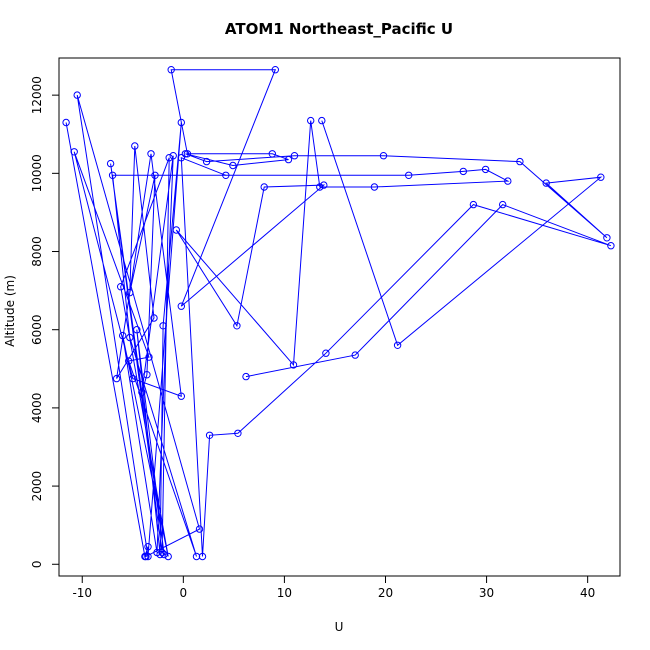  What do you see at coordinates (37, 173) in the screenshot?
I see `y-tick-label: 10000` at bounding box center [37, 173].